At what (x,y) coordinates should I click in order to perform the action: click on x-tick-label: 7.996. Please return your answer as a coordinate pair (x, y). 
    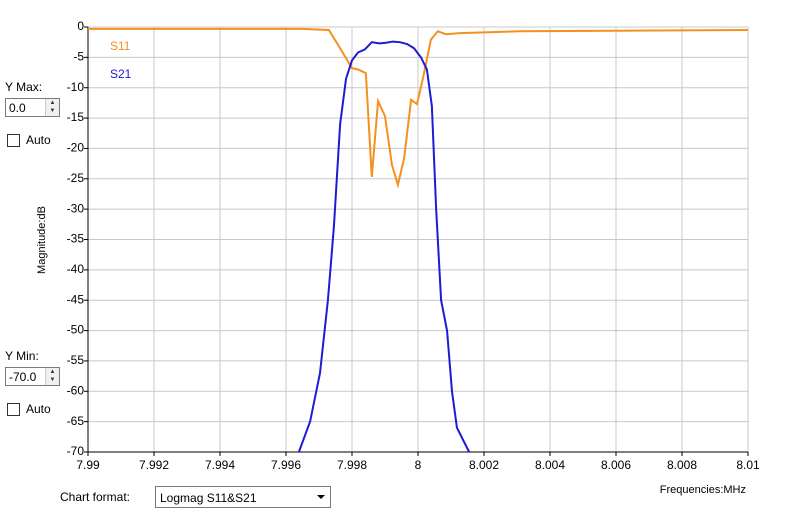
    Looking at the image, I should click on (286, 465).